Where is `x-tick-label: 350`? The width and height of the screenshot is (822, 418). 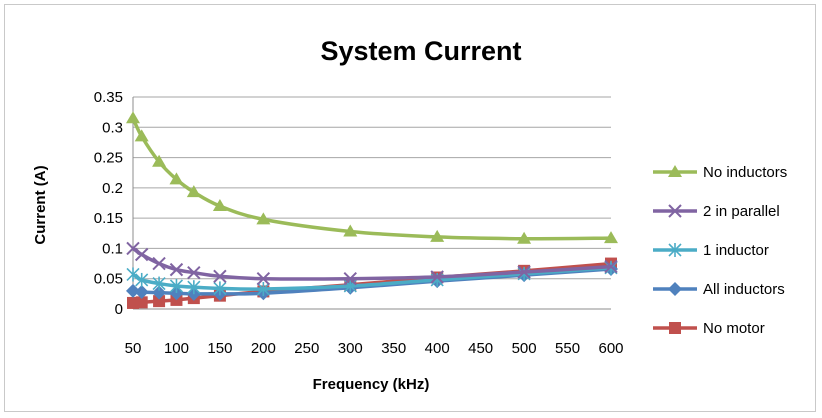 x-tick-label: 350 is located at coordinates (393, 348).